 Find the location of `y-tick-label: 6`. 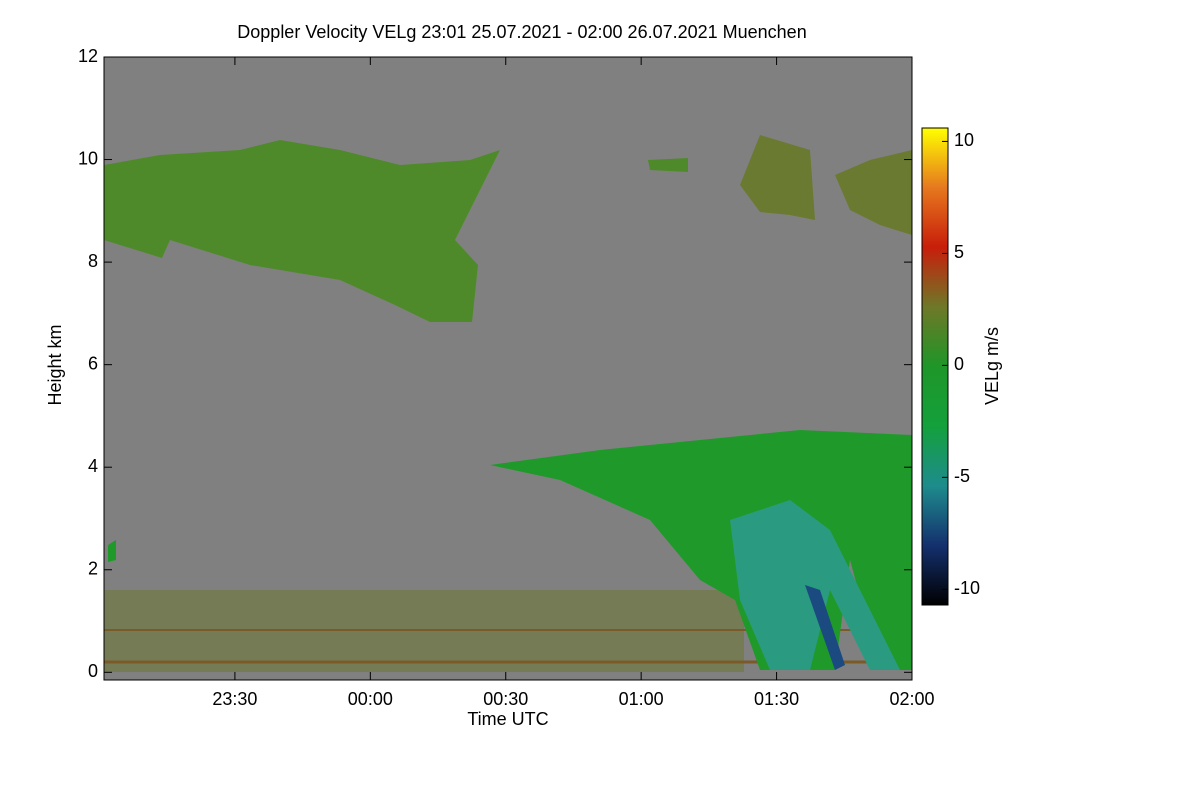

y-tick-label: 6 is located at coordinates (93, 363).